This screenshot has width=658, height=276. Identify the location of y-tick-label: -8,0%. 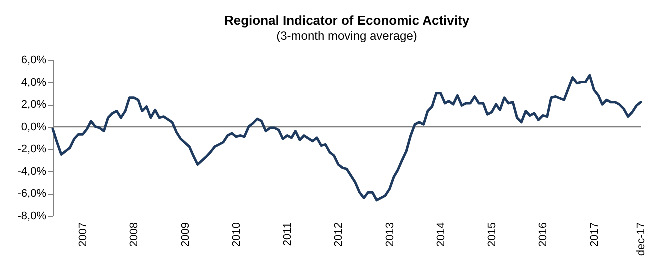
(32, 216).